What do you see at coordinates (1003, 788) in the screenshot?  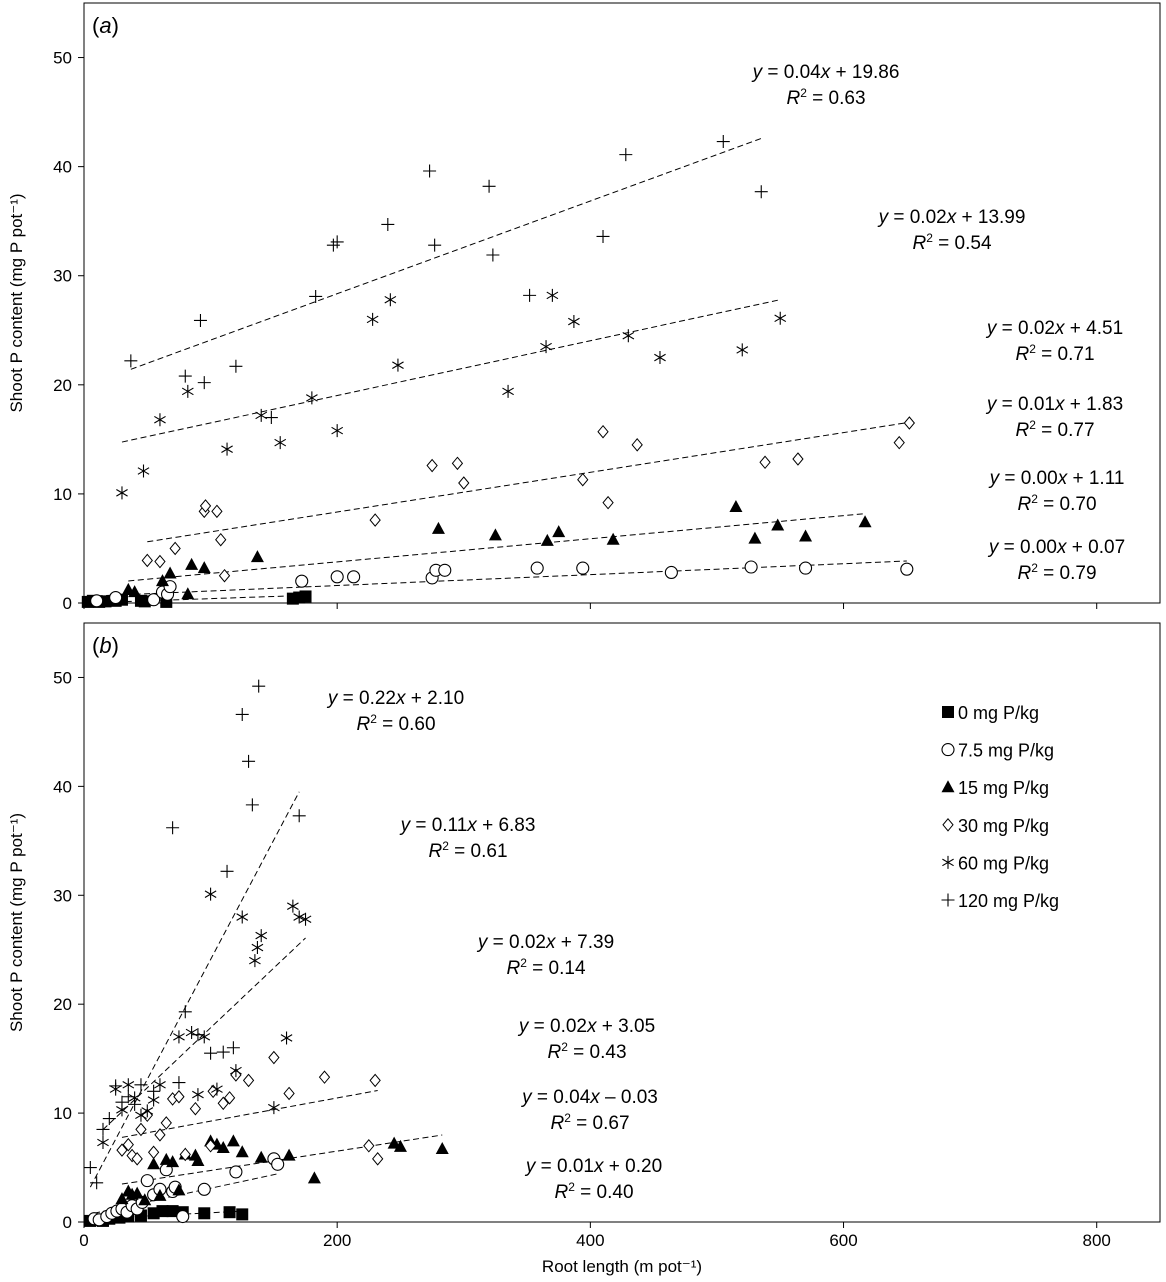 I see `legend-label: 15 mg P/kg` at bounding box center [1003, 788].